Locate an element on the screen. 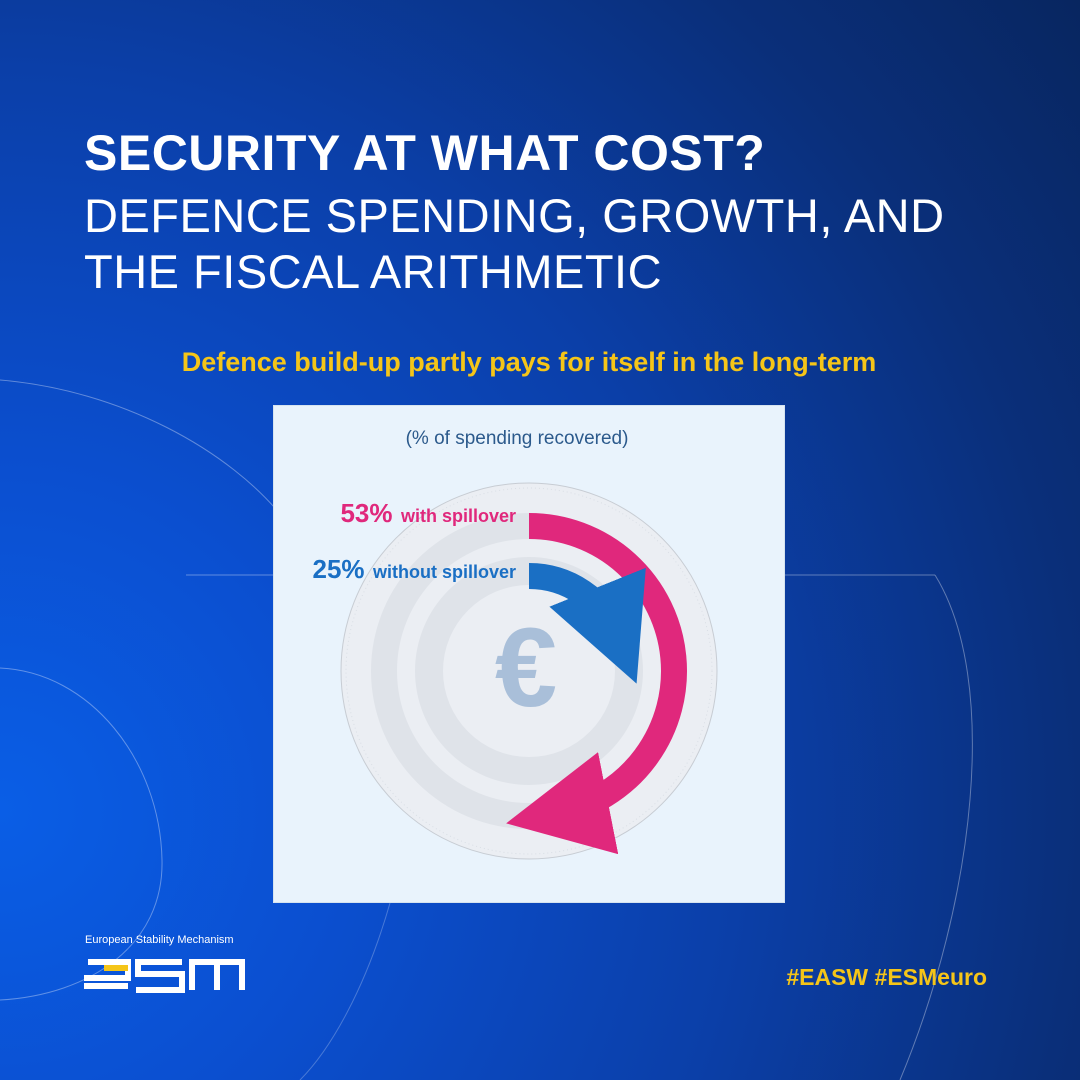 The height and width of the screenshot is (1080, 1080). label-without-spillover: 25% without spillover is located at coordinates (414, 569).